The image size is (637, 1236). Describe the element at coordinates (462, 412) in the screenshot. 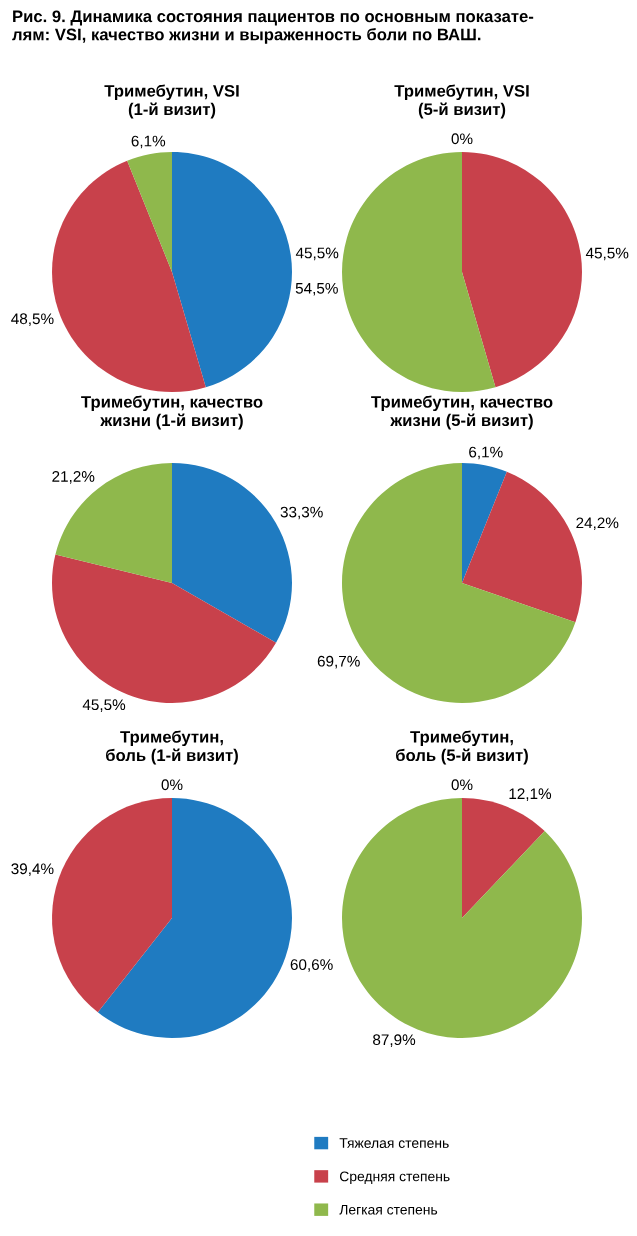

I see `chart-title: Тримебутин, качество жизни (5-й визит)` at that location.